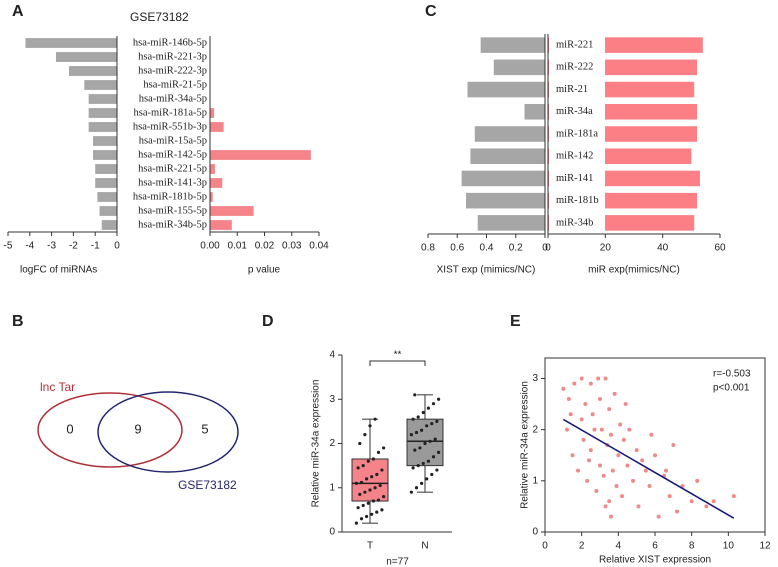  I want to click on y-tick-label: 4, so click(332, 355).